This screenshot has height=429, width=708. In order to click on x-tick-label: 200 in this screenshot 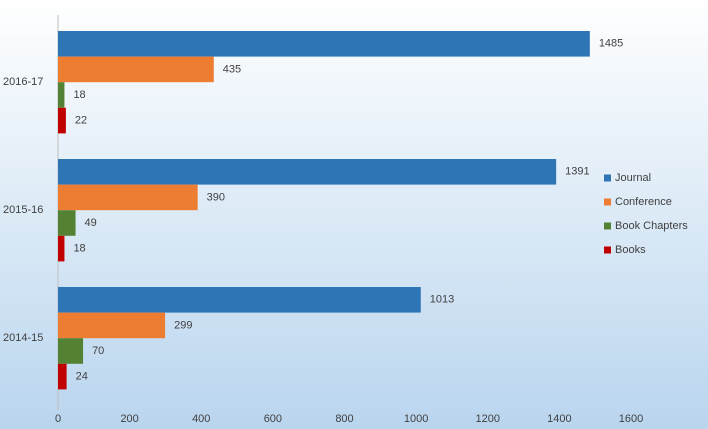, I will do `click(129, 419)`.